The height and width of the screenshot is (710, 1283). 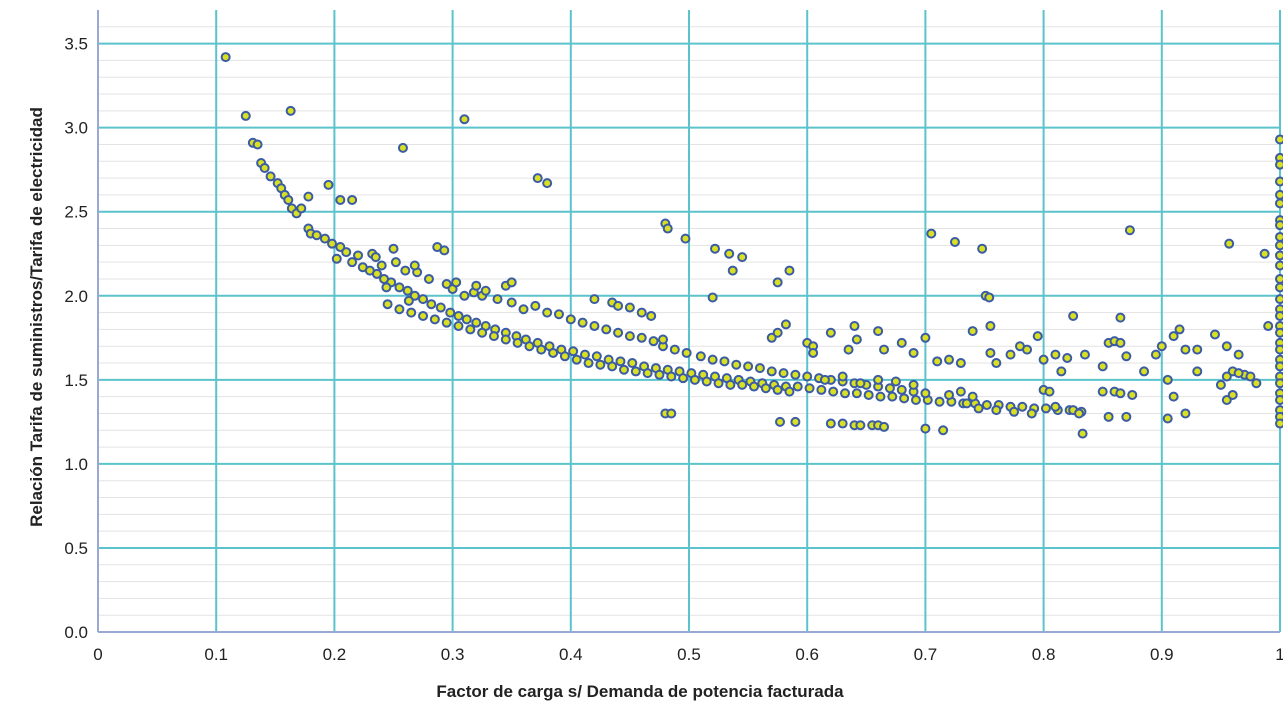 I want to click on y-tick-label: 1.5, so click(x=76, y=380).